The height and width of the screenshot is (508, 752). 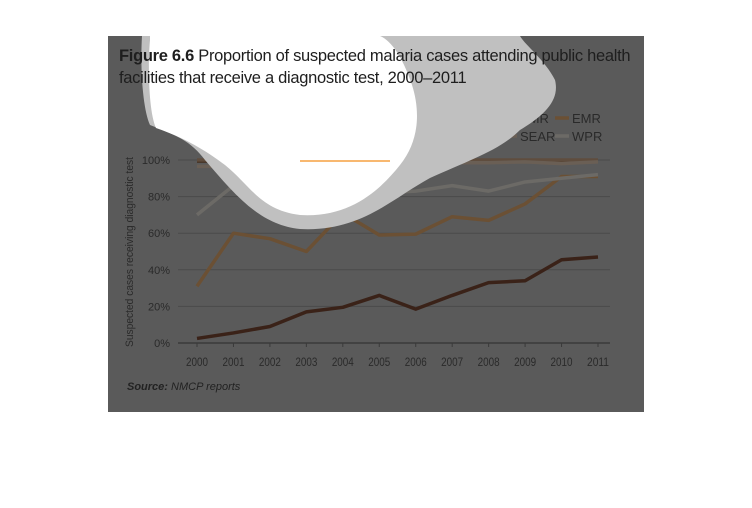 What do you see at coordinates (587, 136) in the screenshot?
I see `legend-label-wpr: WPR` at bounding box center [587, 136].